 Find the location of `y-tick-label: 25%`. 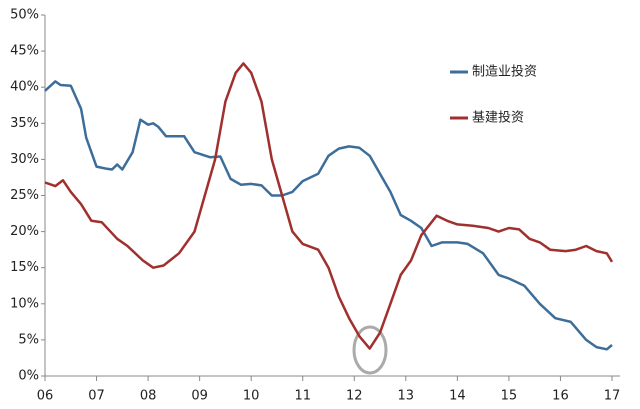

y-tick-label: 25% is located at coordinates (24, 195).